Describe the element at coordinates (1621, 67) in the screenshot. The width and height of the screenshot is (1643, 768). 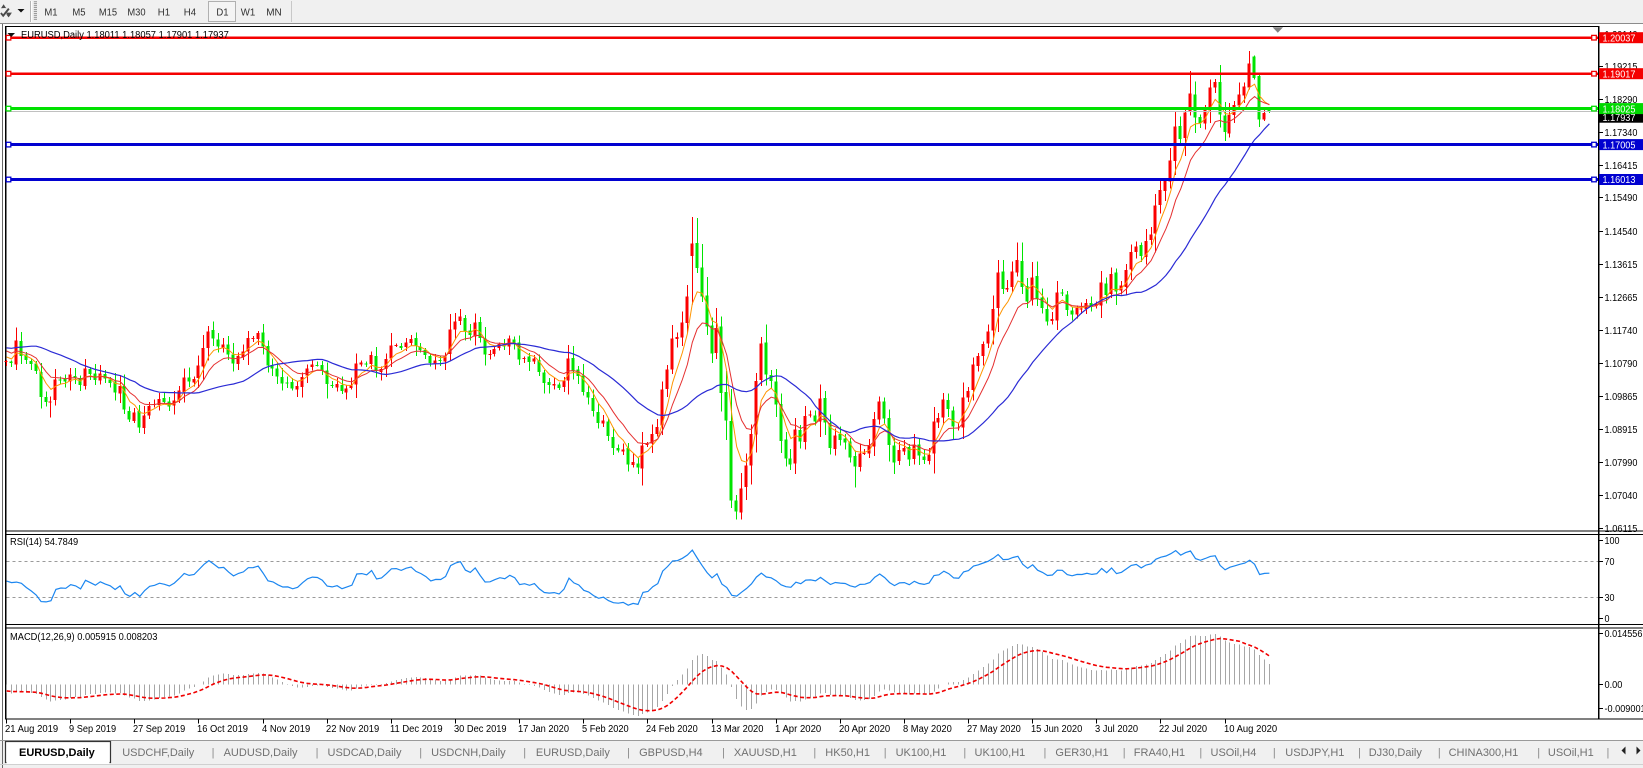
I see `svg-text: 1.19215` at that location.